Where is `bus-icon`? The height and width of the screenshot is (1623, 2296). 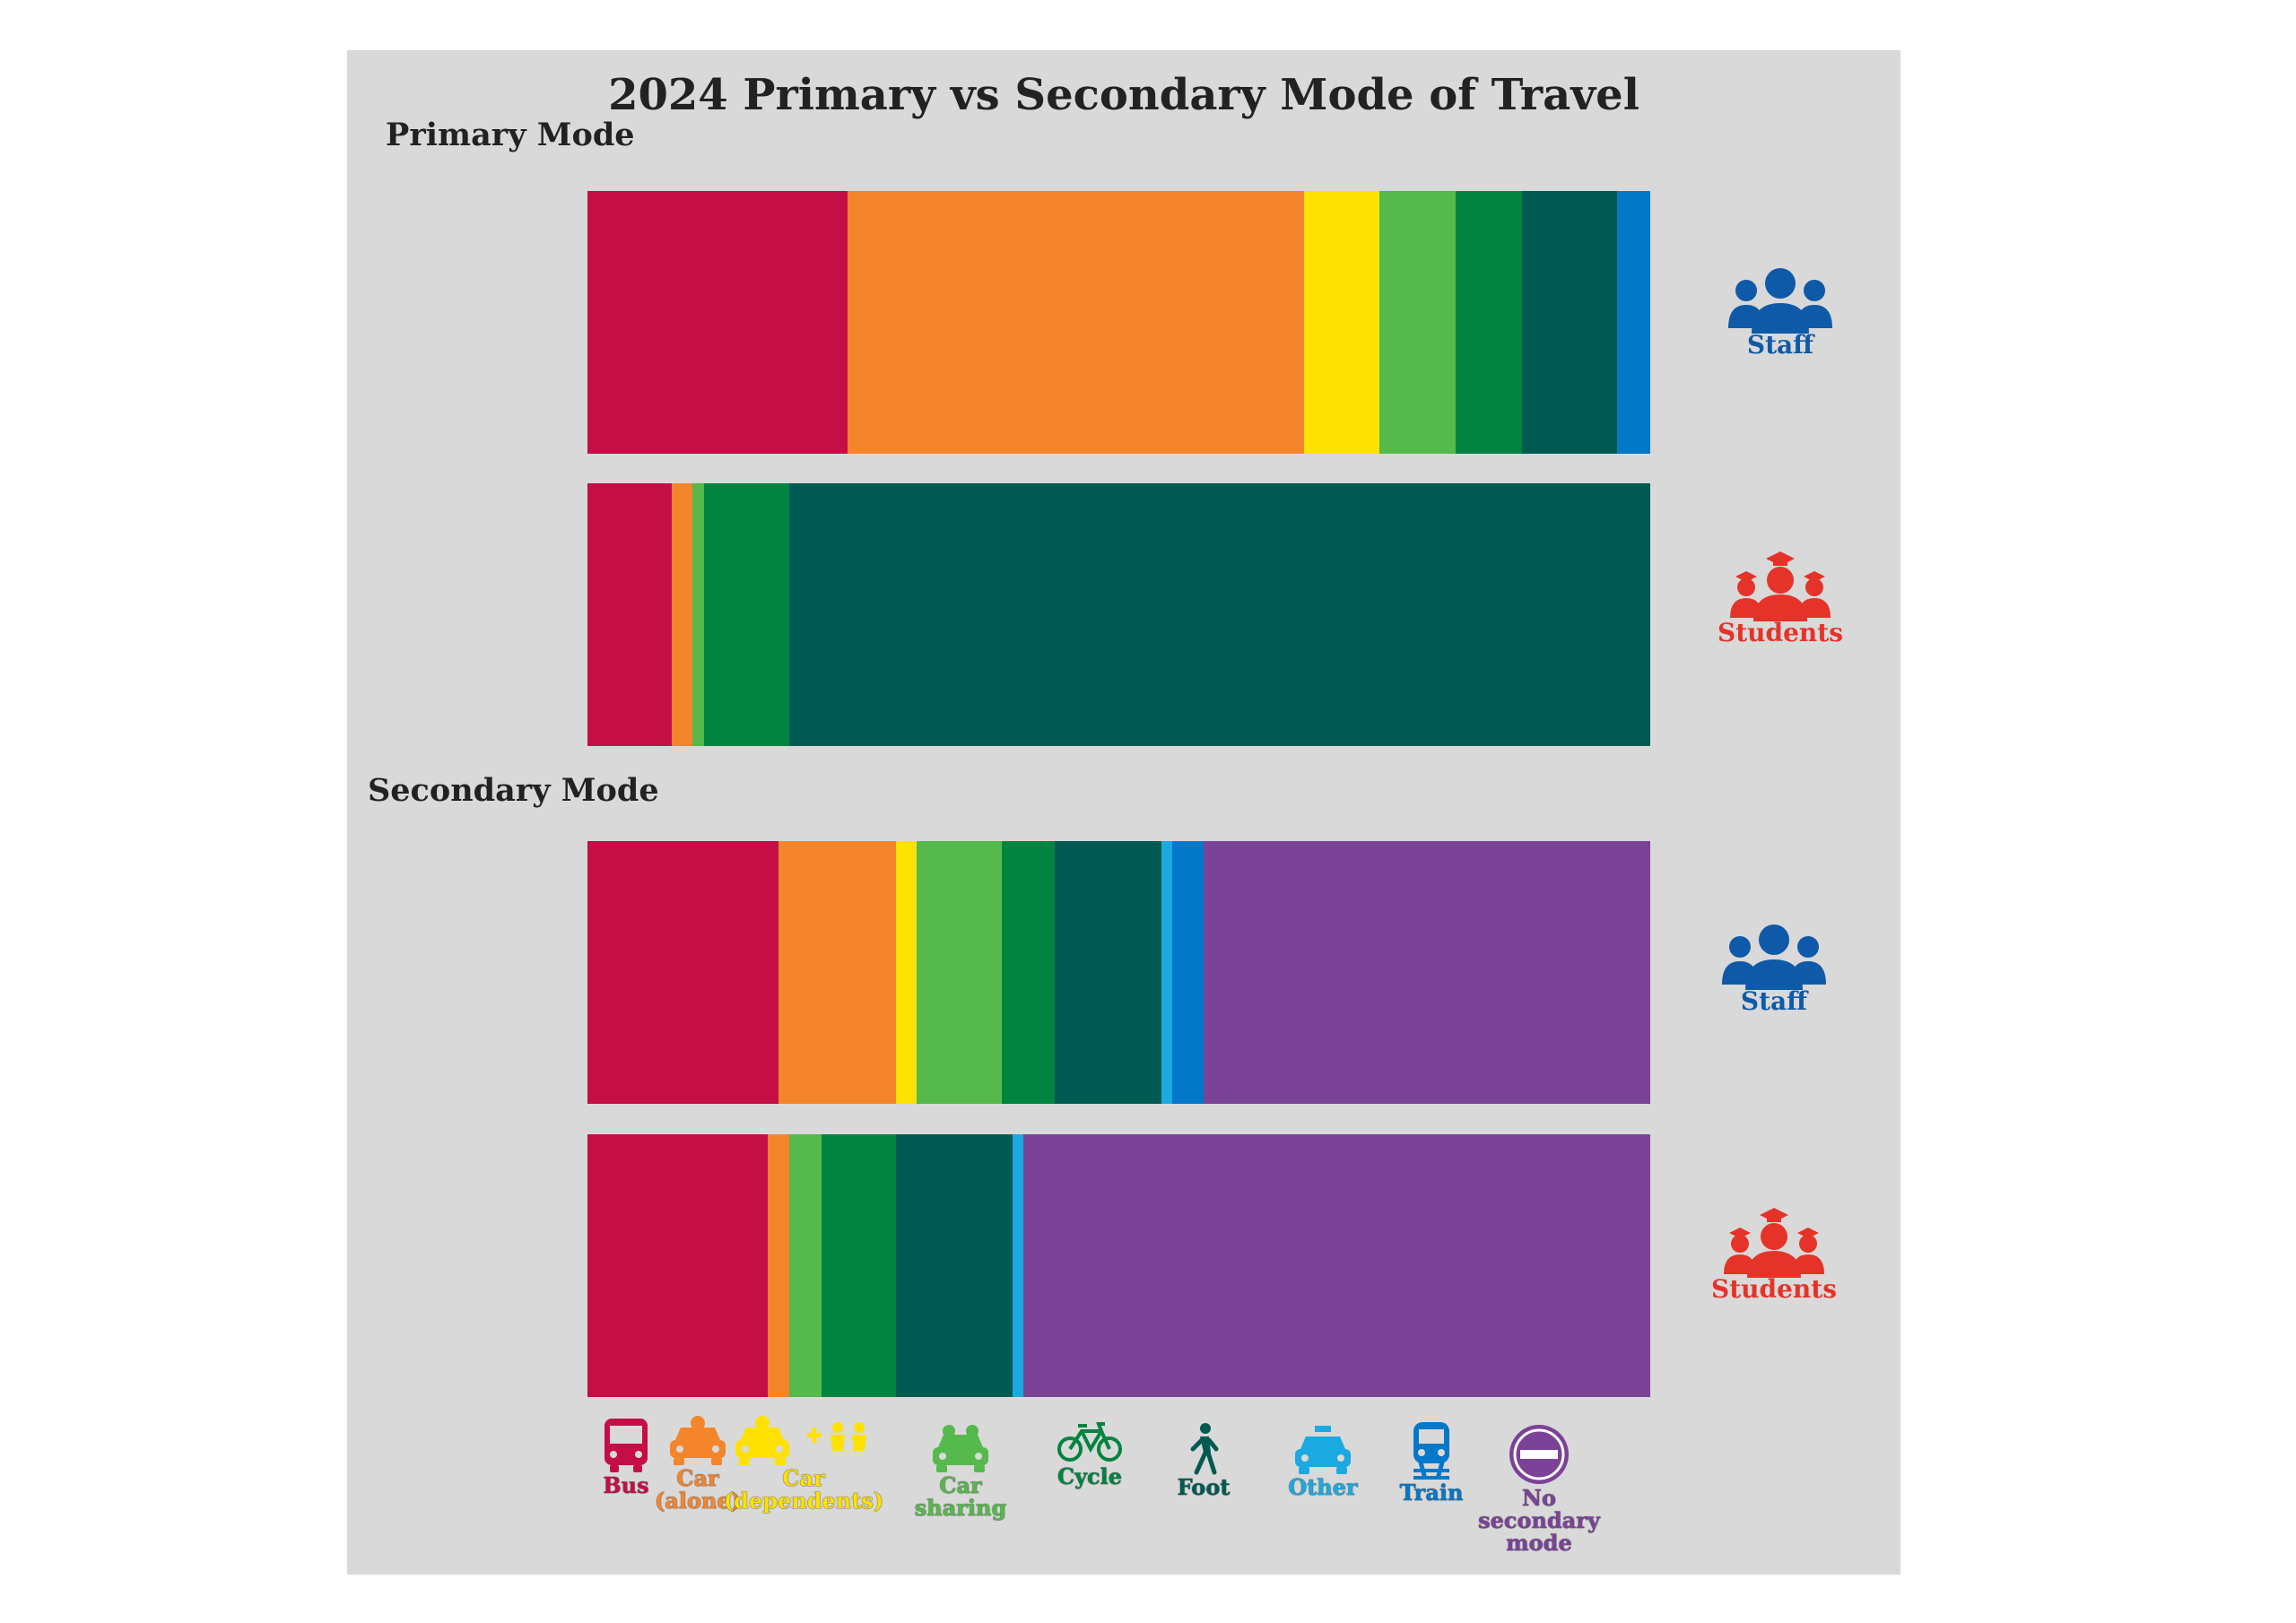 bus-icon is located at coordinates (626, 1445).